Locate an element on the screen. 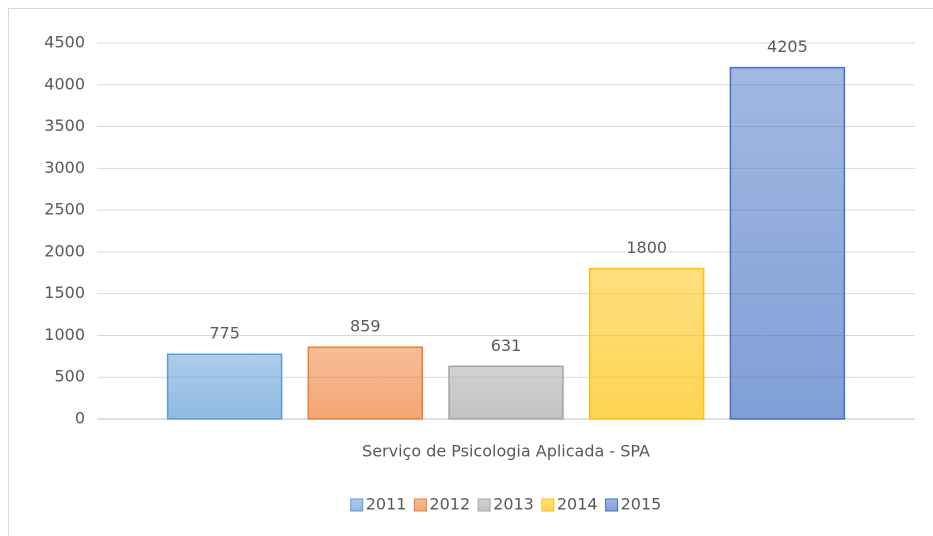 Image resolution: width=933 pixels, height=536 pixels. data-label: 775 is located at coordinates (224, 333).